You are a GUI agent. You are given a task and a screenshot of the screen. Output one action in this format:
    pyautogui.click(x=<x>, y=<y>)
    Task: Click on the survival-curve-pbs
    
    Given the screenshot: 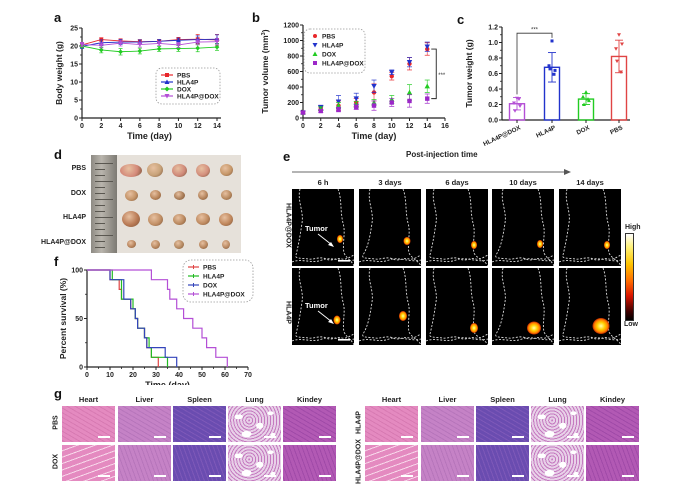 What is the action you would take?
    pyautogui.click(x=123, y=318)
    